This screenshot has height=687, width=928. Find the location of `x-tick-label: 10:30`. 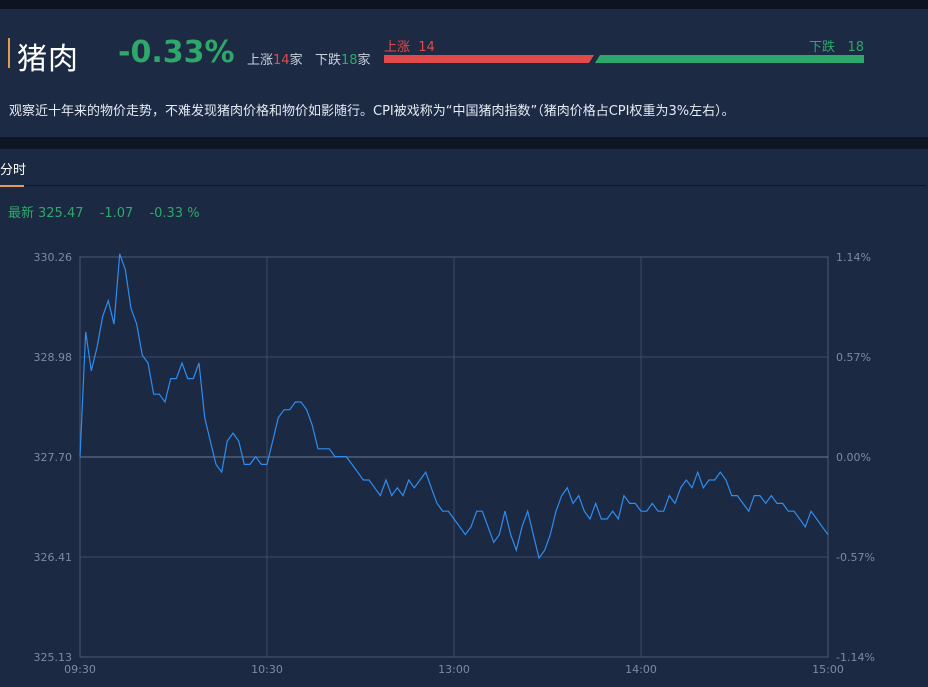

x-tick-label: 10:30 is located at coordinates (267, 669).